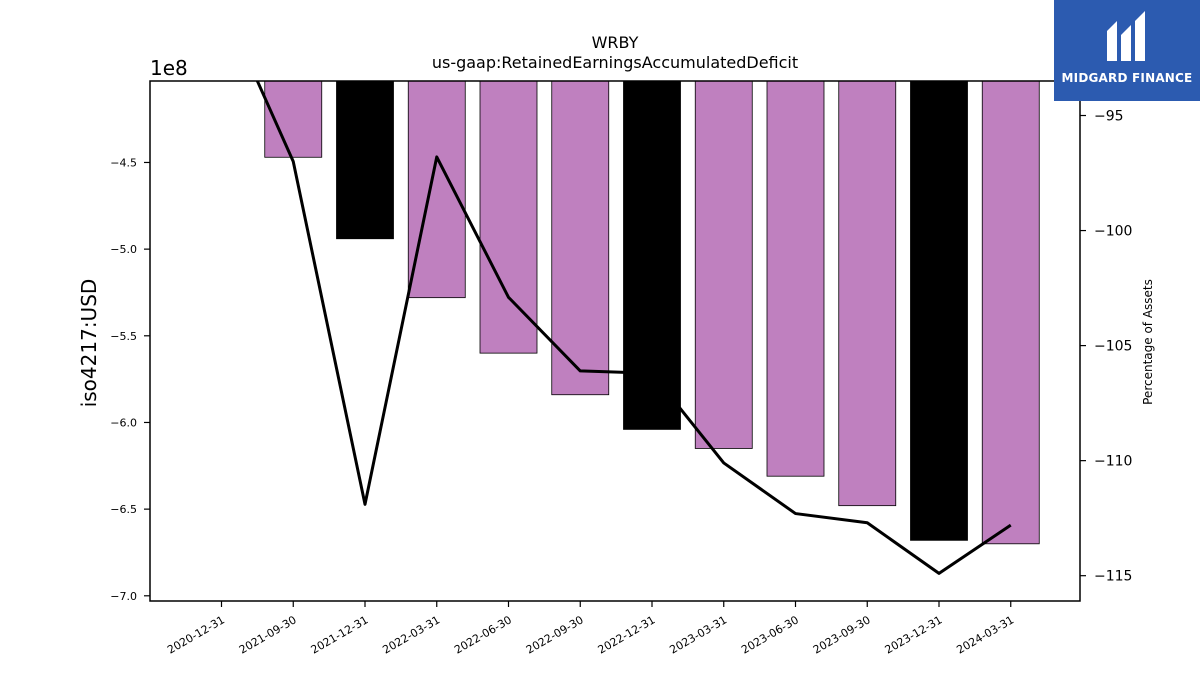 The width and height of the screenshot is (1200, 675). What do you see at coordinates (698, 634) in the screenshot?
I see `x-tick-label: 2023-03-31` at bounding box center [698, 634].